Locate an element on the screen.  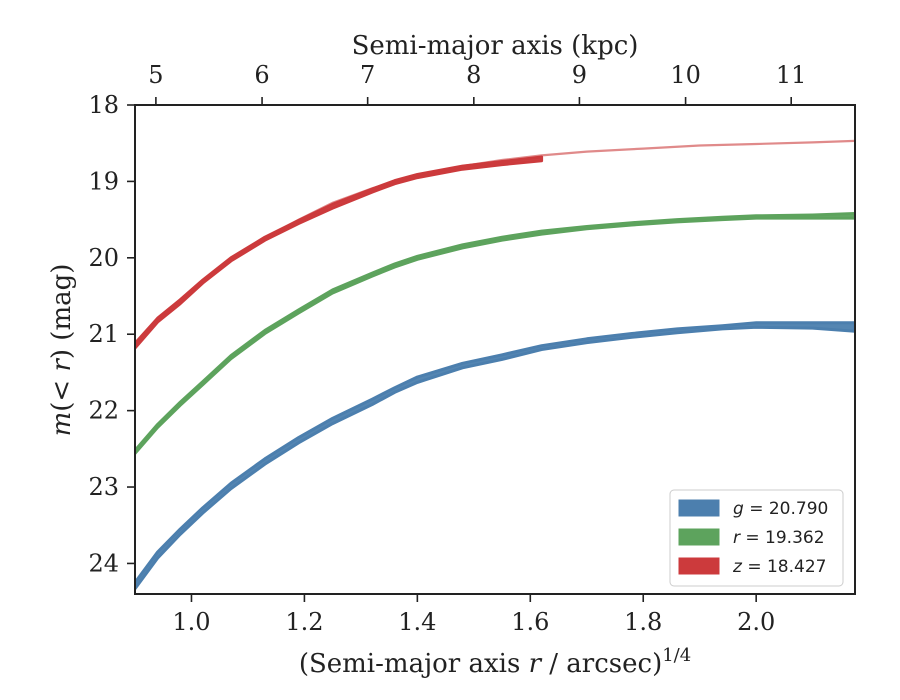
legend-label-g: g = 20.790 is located at coordinates (780, 509).